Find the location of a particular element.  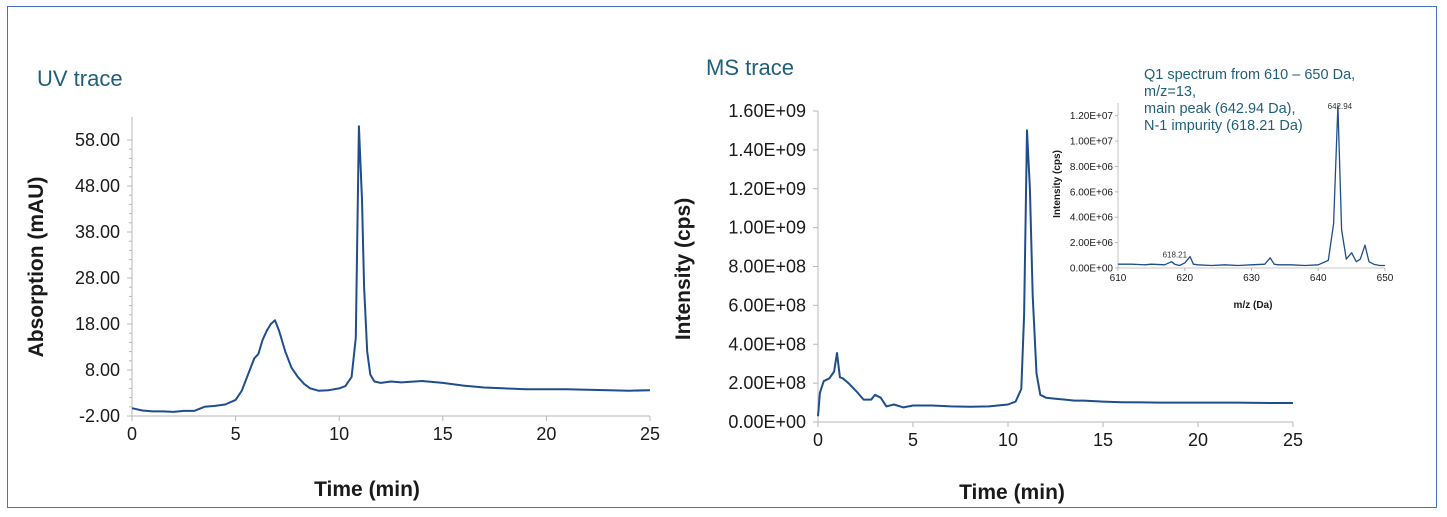

y-tick-label: 1.20E+09 is located at coordinates (767, 189).